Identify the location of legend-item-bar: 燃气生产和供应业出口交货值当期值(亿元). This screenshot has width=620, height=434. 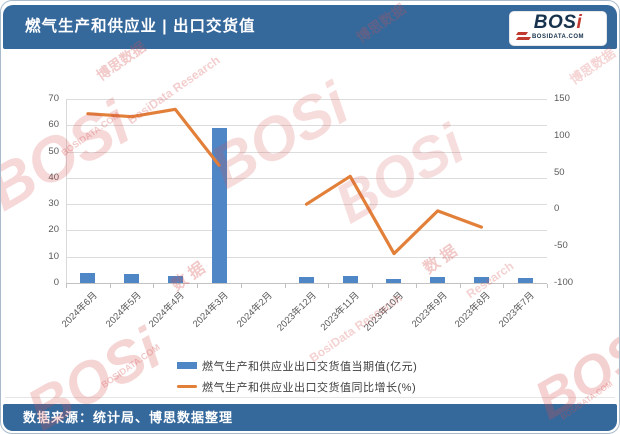
(297, 365).